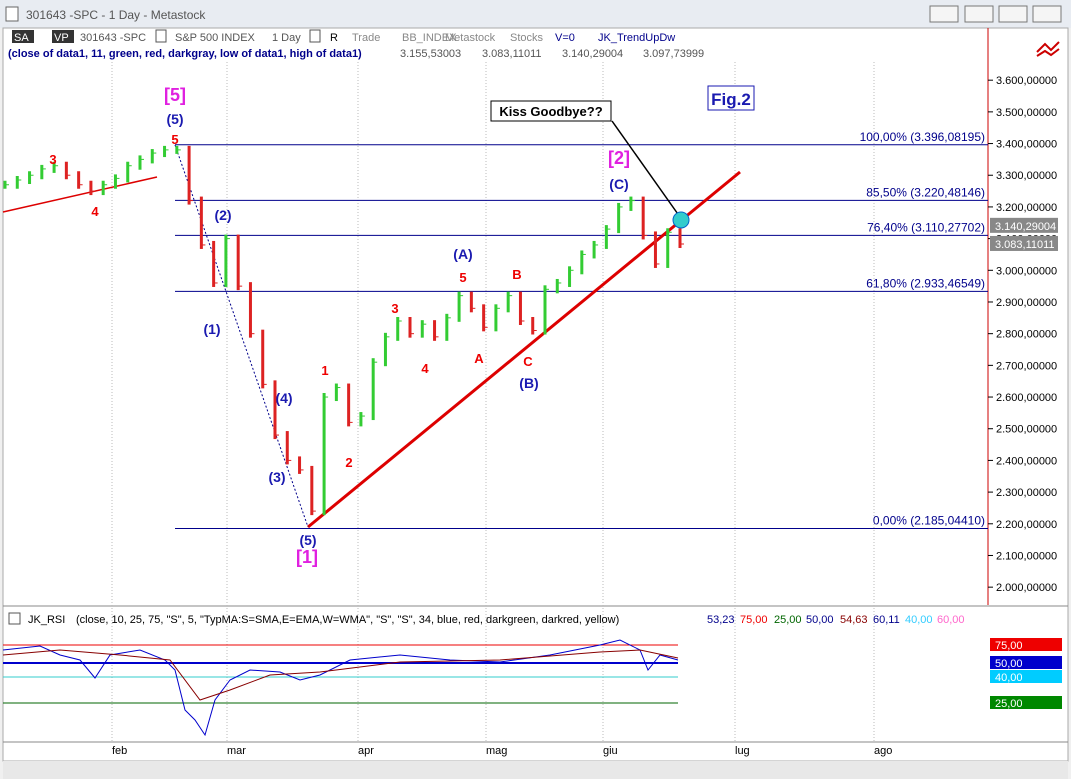 The image size is (1071, 779). What do you see at coordinates (528, 361) in the screenshot?
I see `wave-label: C` at bounding box center [528, 361].